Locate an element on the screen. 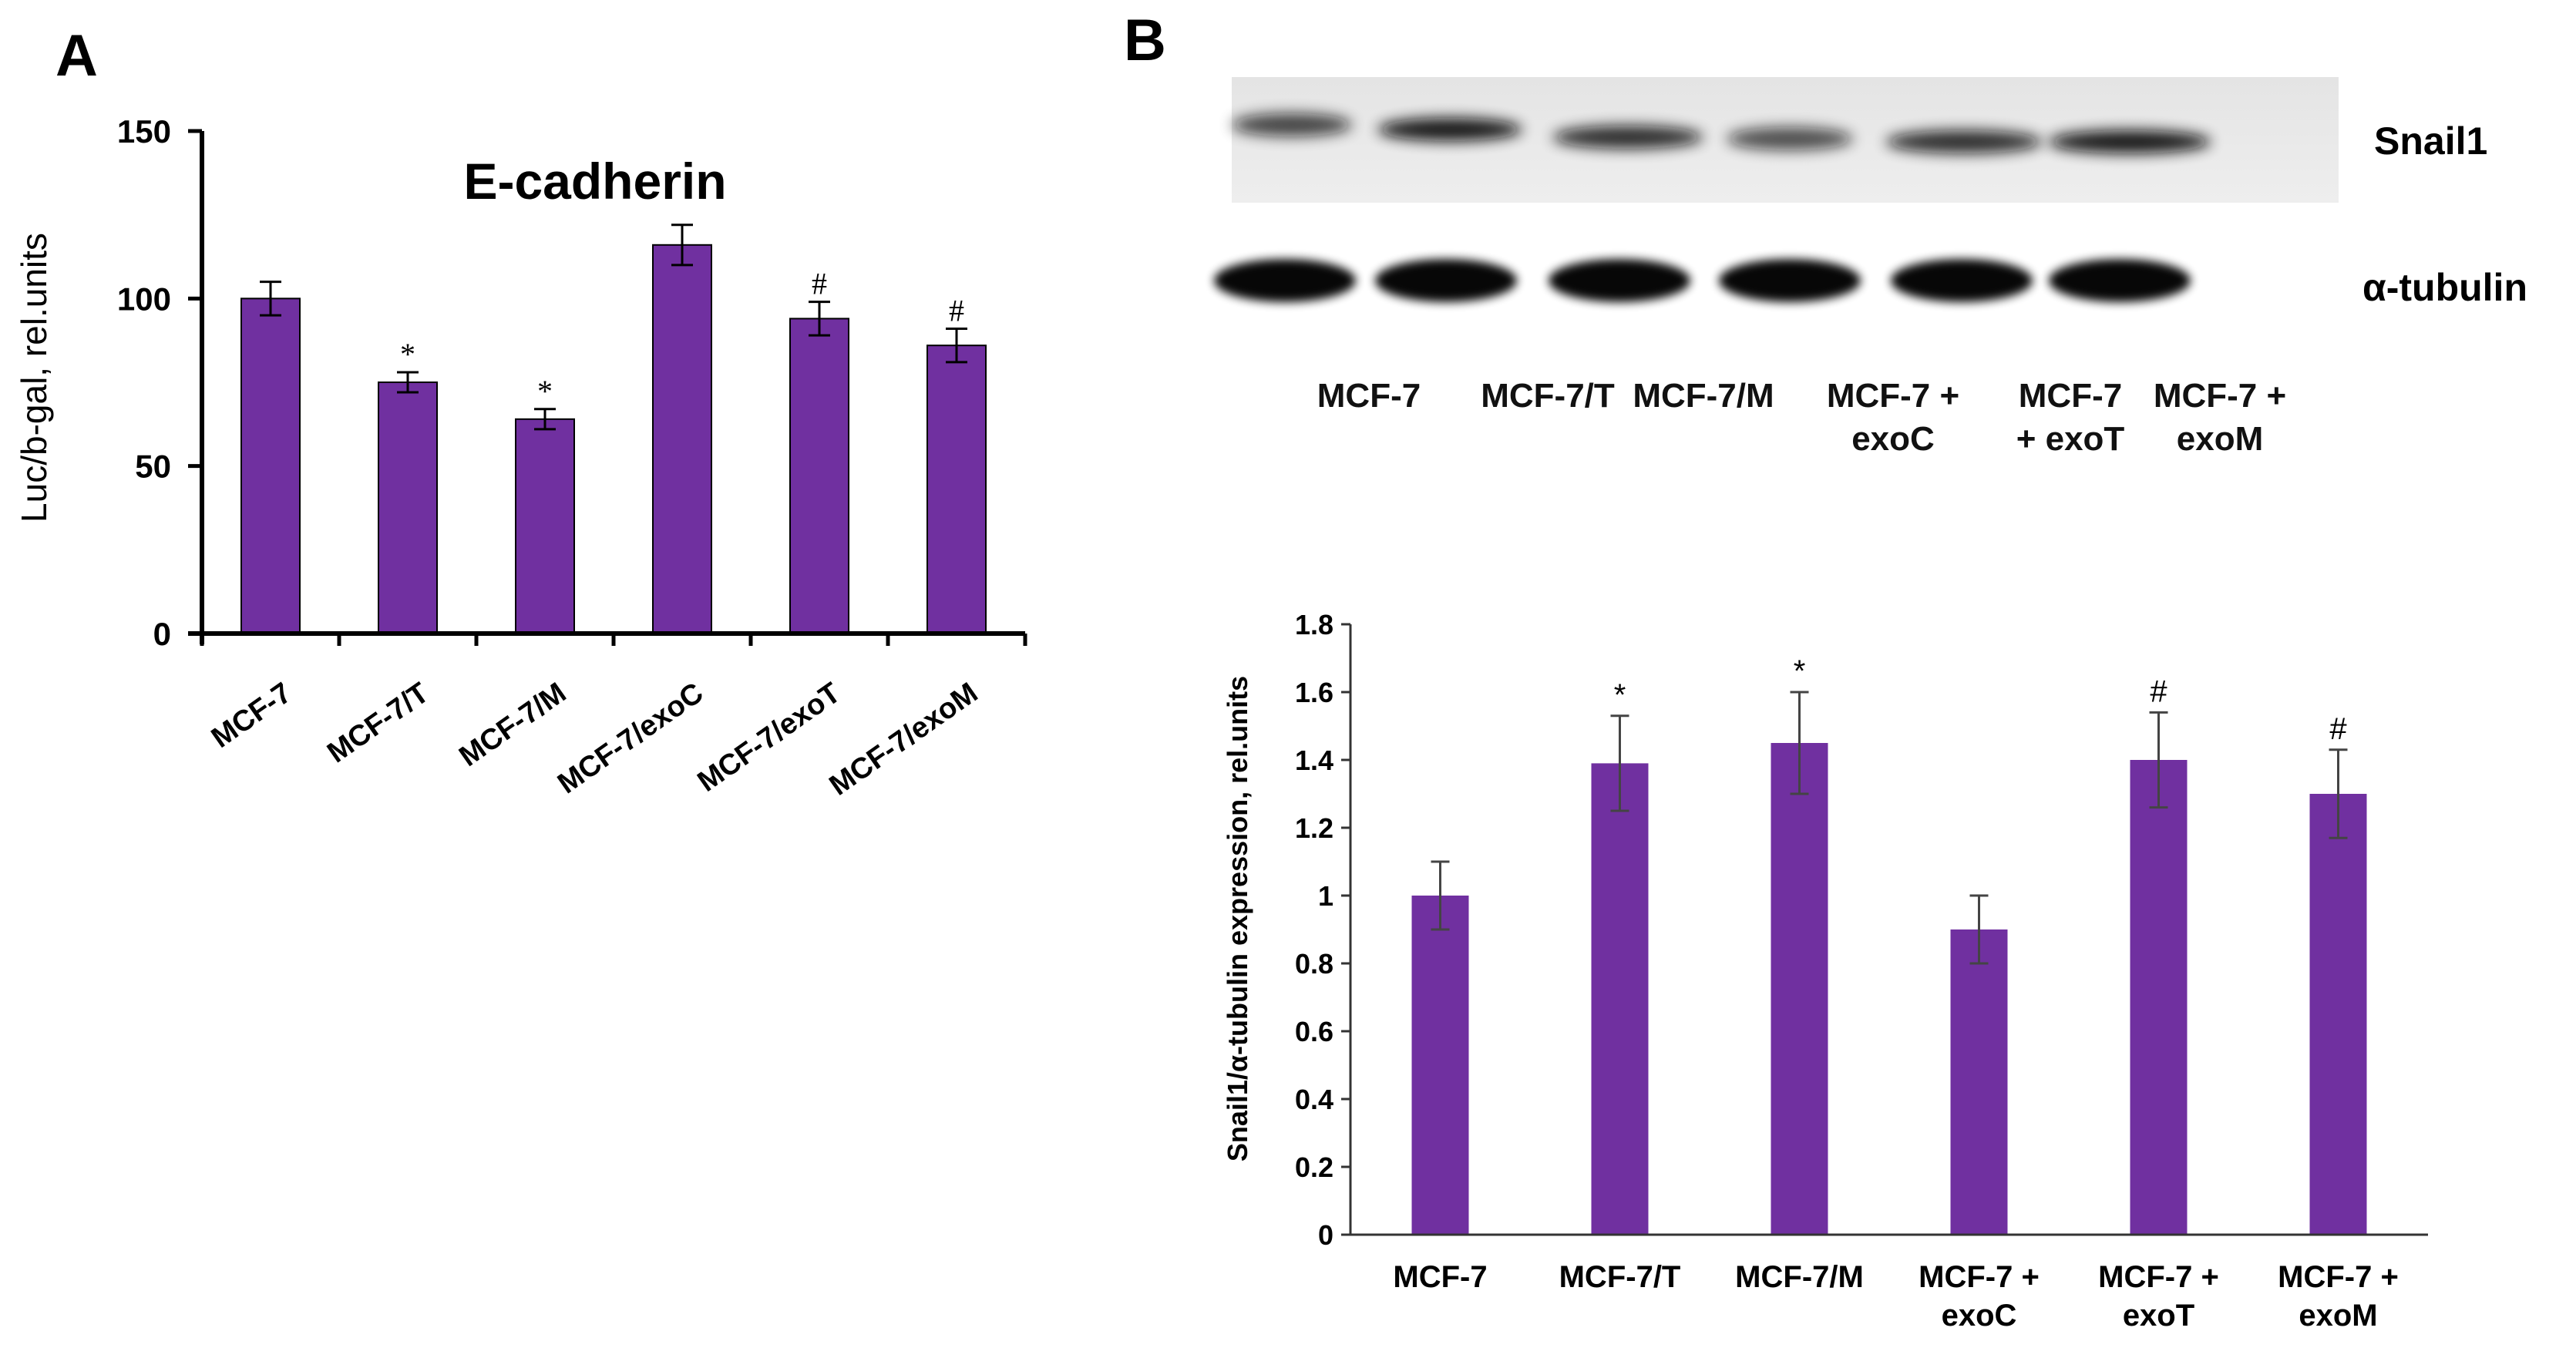 The height and width of the screenshot is (1358, 2576). y-tick-label-9: 1.6 is located at coordinates (1314, 692).